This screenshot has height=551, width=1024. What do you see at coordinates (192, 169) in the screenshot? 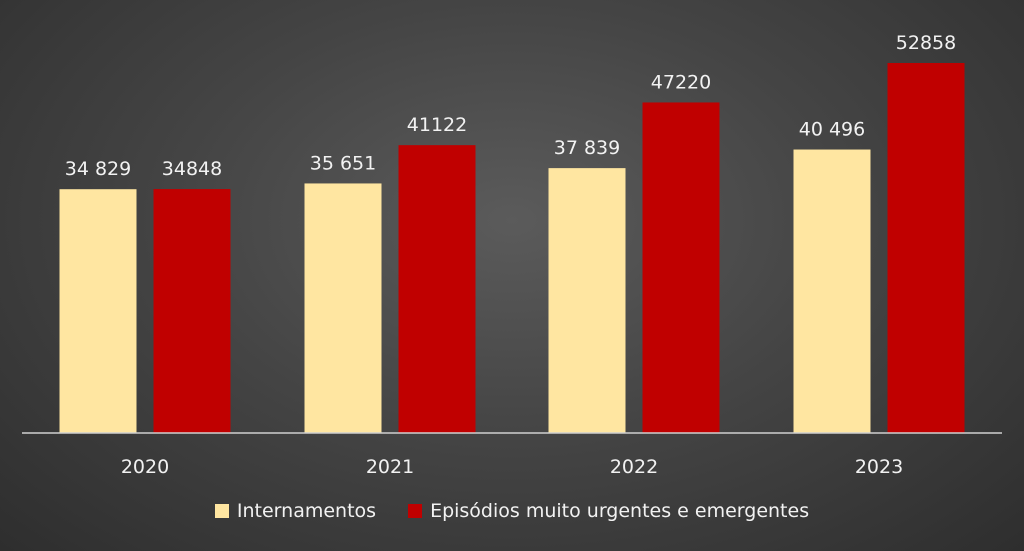
I see `data-label-episodios-2020: 34848` at bounding box center [192, 169].